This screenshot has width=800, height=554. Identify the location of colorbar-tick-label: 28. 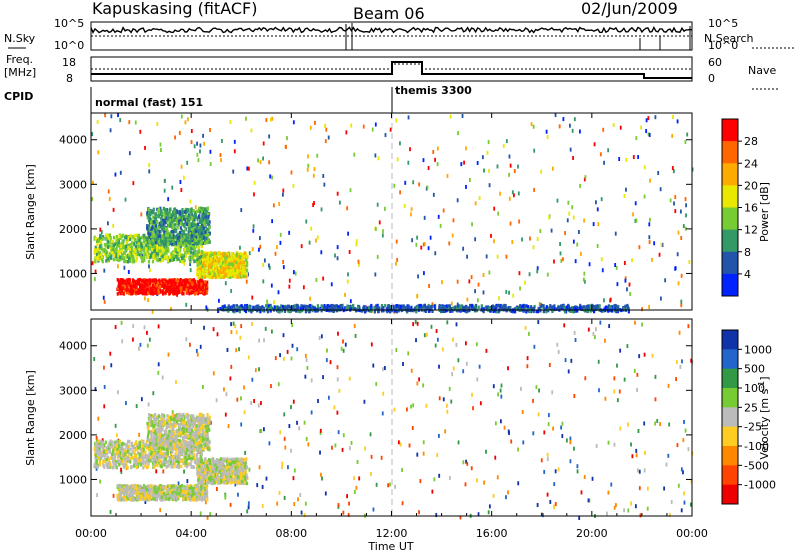
(751, 141).